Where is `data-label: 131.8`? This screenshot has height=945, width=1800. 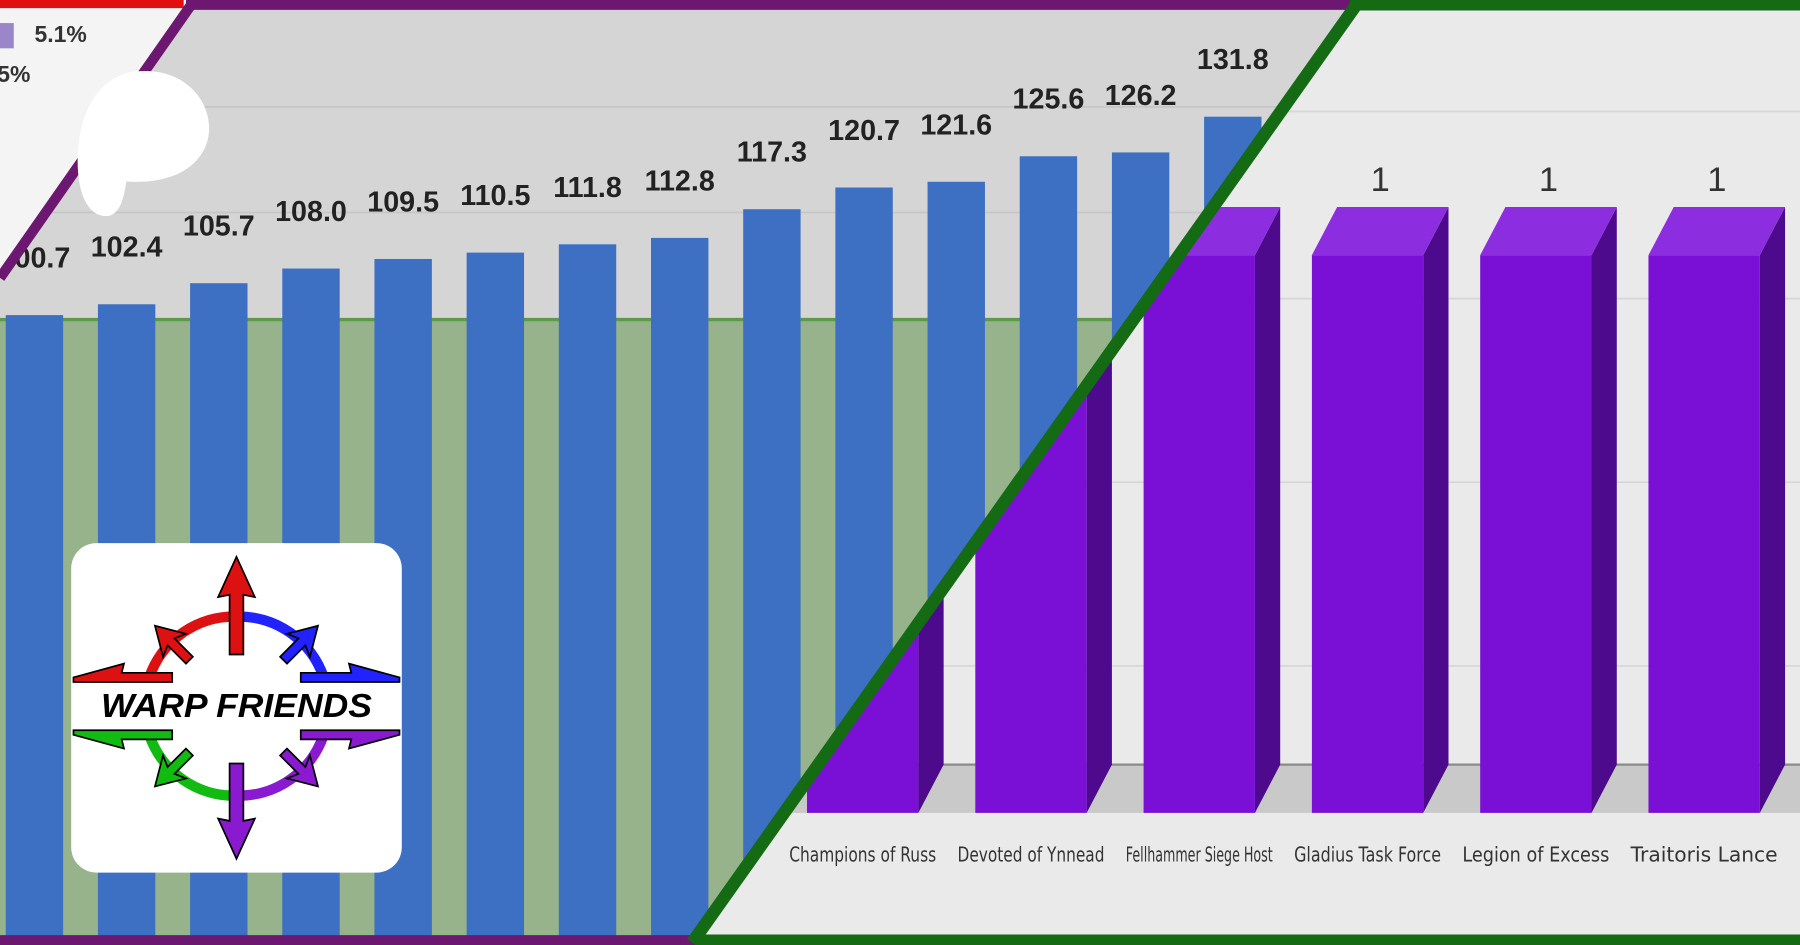
data-label: 131.8 is located at coordinates (1233, 60).